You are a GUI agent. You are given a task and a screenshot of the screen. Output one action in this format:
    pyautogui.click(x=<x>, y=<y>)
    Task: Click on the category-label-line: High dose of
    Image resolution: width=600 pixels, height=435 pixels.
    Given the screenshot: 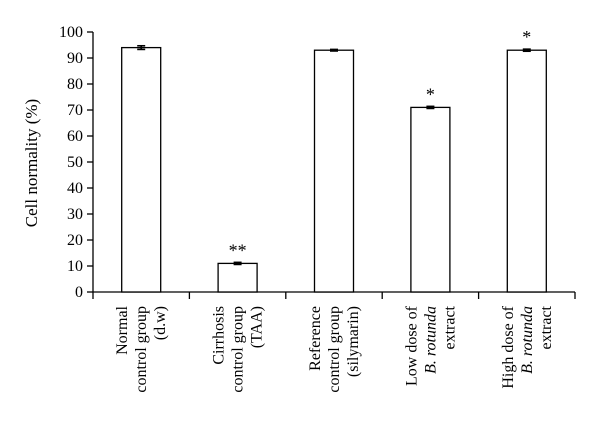 What is the action you would take?
    pyautogui.click(x=508, y=346)
    